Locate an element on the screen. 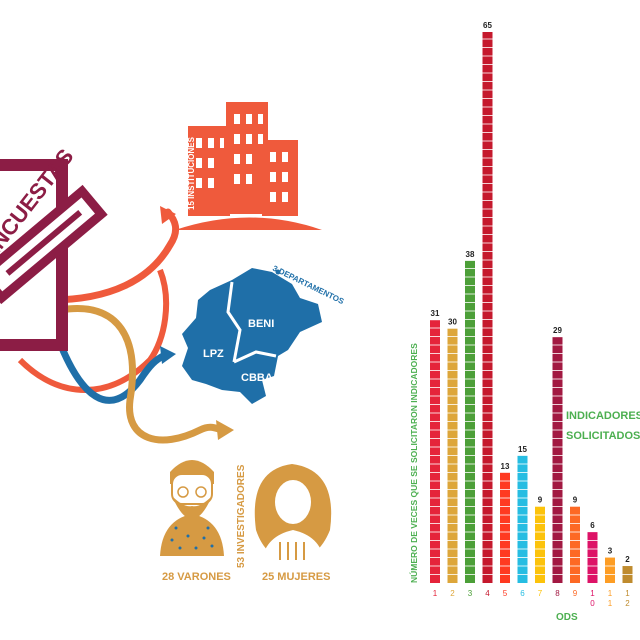 The width and height of the screenshot is (640, 640). flow-ribbons is located at coordinates (125, 325).